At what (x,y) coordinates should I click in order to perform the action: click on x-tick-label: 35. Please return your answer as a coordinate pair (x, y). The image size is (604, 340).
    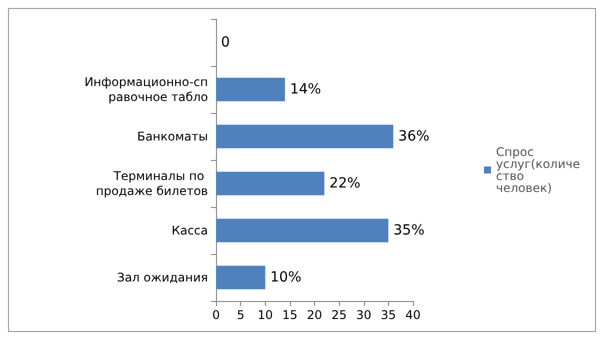
    Looking at the image, I should click on (388, 315).